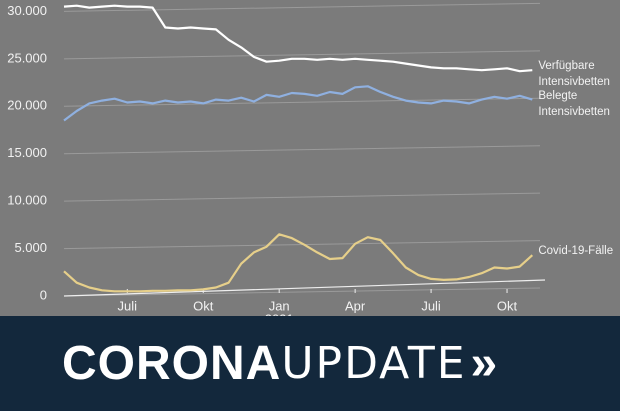 The image size is (620, 411). What do you see at coordinates (279, 313) in the screenshot?
I see `year-label: 2021` at bounding box center [279, 313].